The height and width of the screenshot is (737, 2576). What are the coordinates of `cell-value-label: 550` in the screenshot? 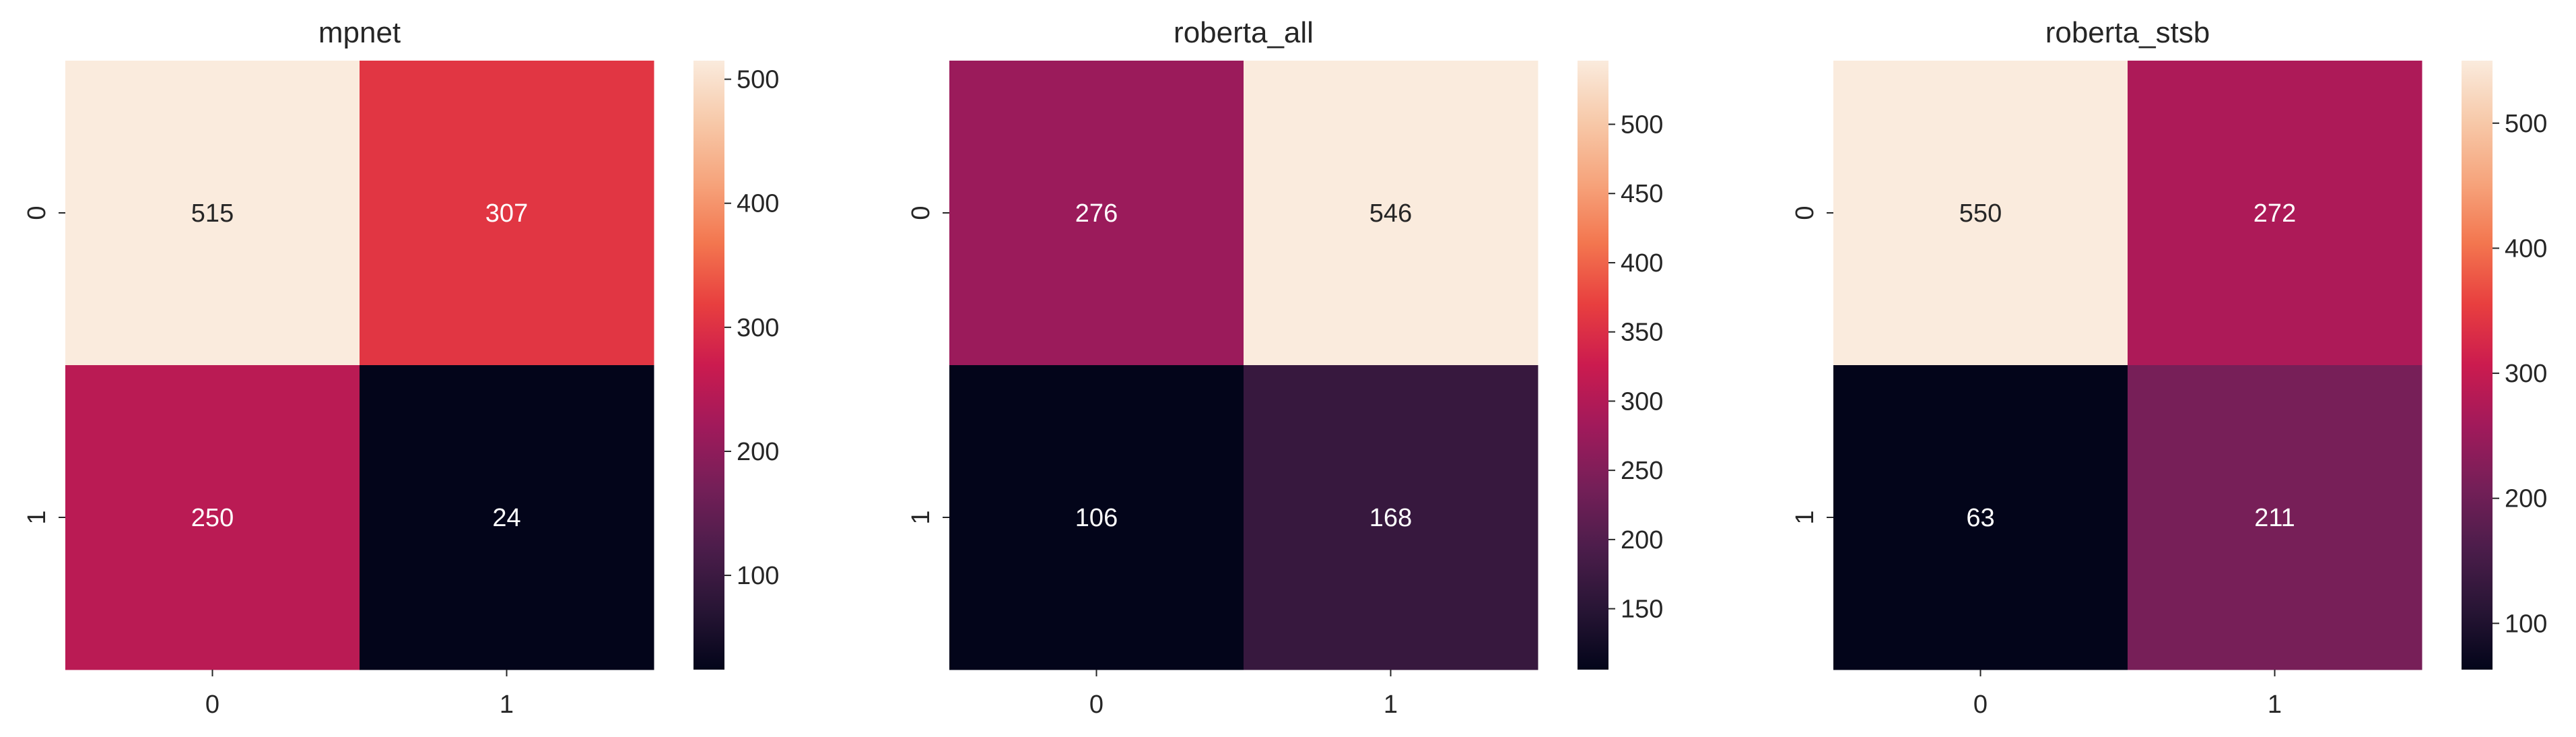 It's located at (1980, 213).